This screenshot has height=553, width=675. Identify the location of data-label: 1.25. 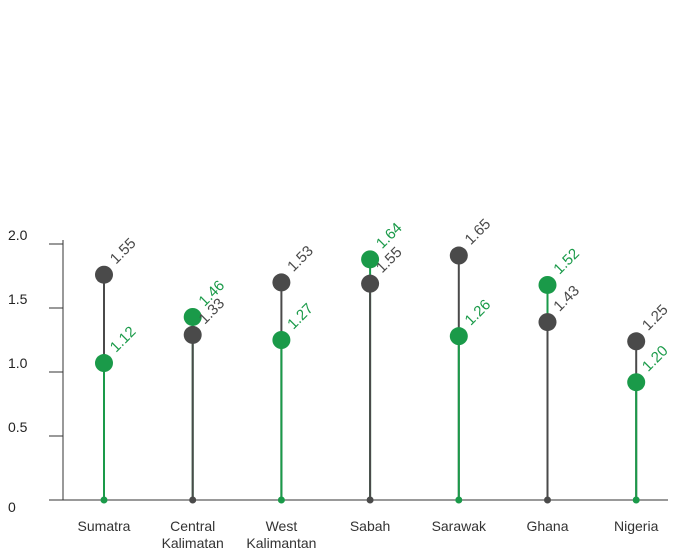
(655, 317).